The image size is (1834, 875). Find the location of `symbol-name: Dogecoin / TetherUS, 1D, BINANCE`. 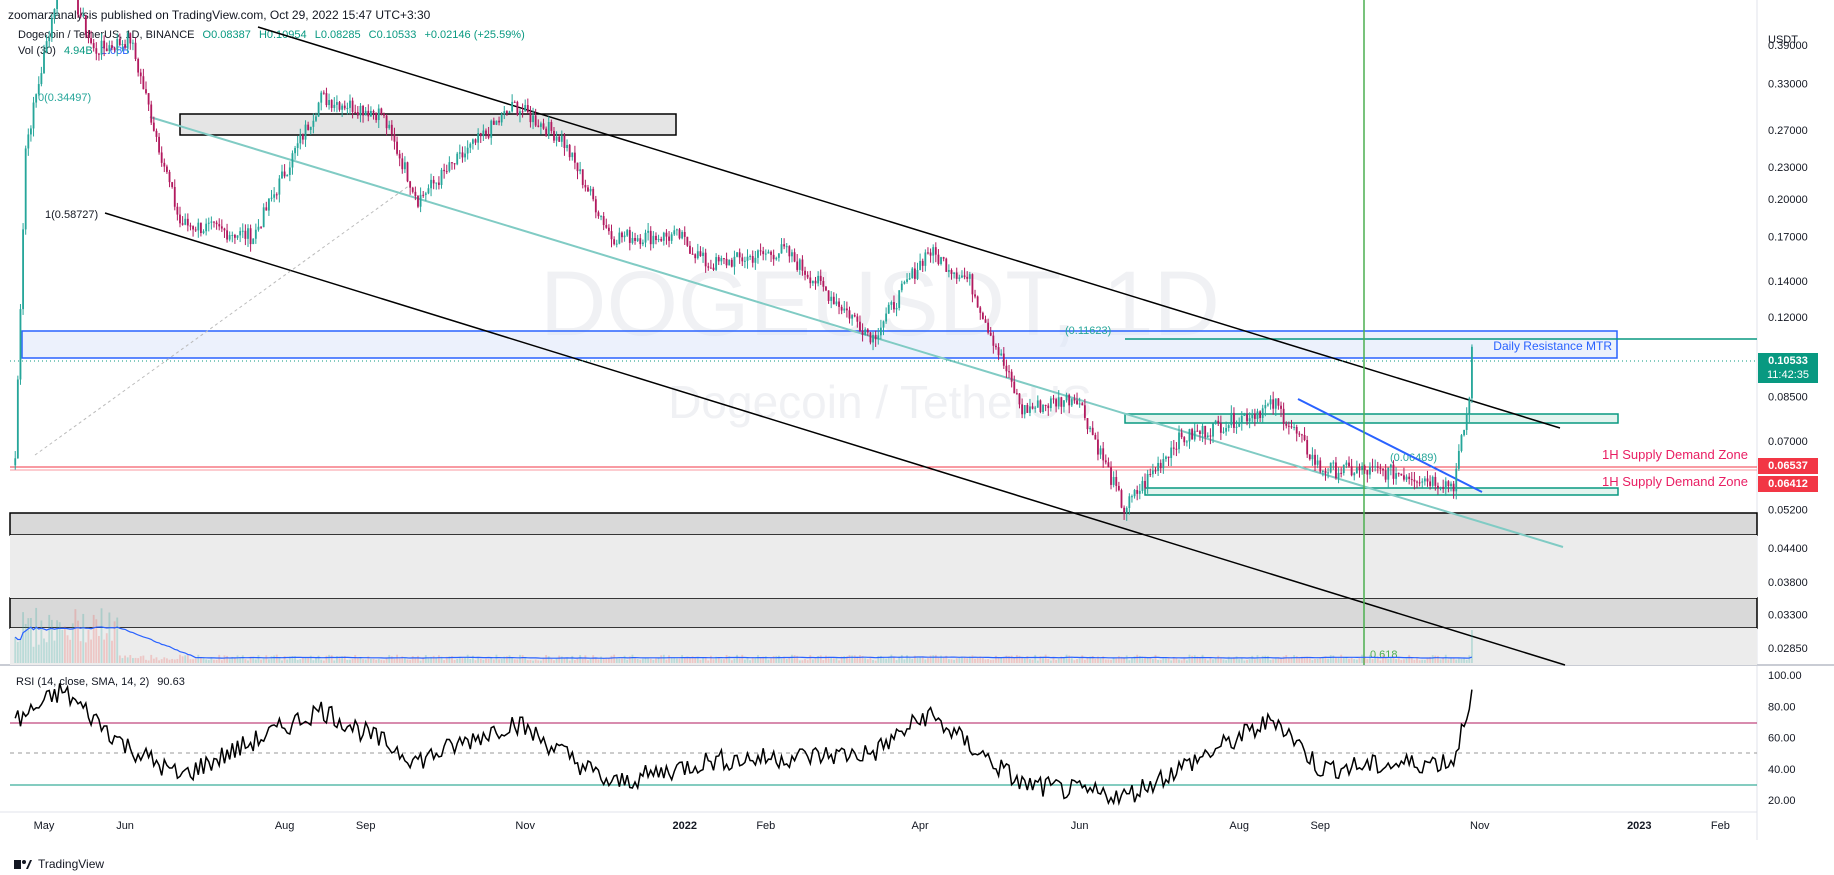

symbol-name: Dogecoin / TetherUS, 1D, BINANCE is located at coordinates (106, 35).